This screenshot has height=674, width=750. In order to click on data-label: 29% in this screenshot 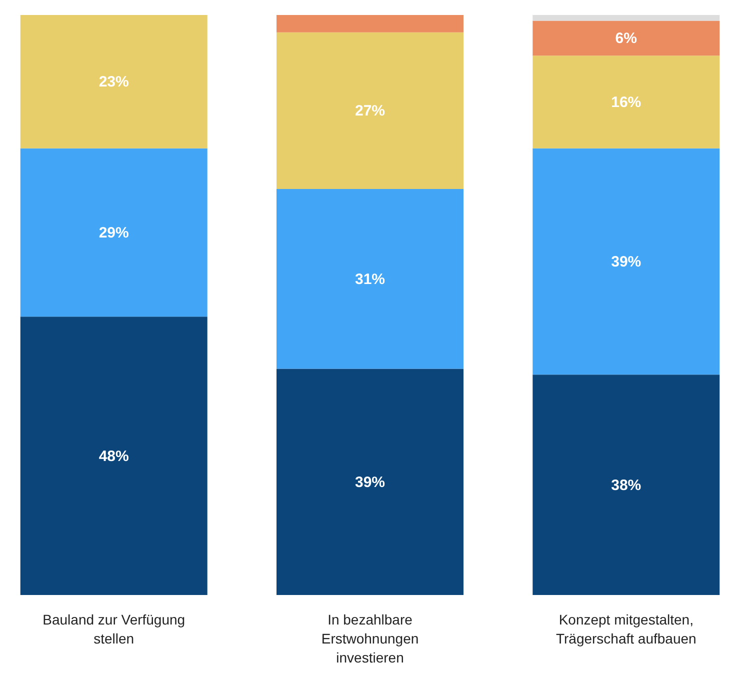, I will do `click(113, 233)`.